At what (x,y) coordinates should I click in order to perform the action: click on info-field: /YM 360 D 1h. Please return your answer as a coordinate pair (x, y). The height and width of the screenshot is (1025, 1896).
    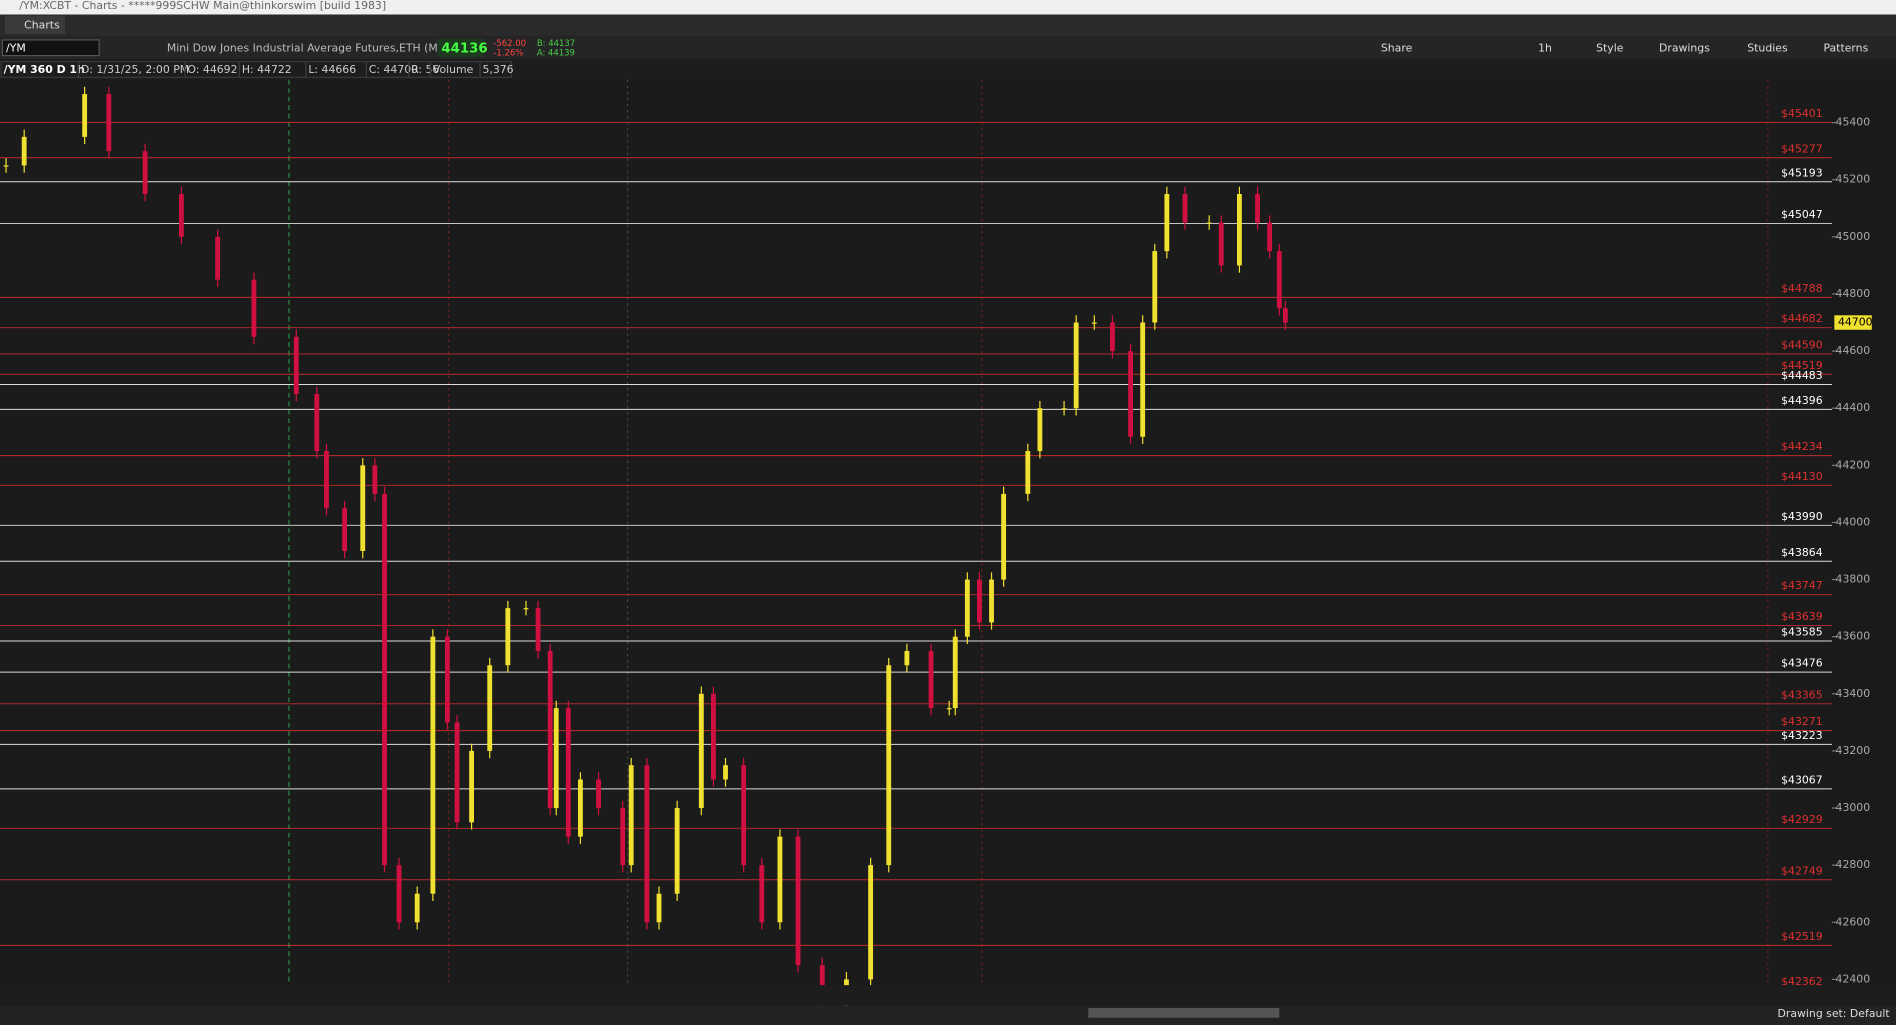
    Looking at the image, I should click on (44, 69).